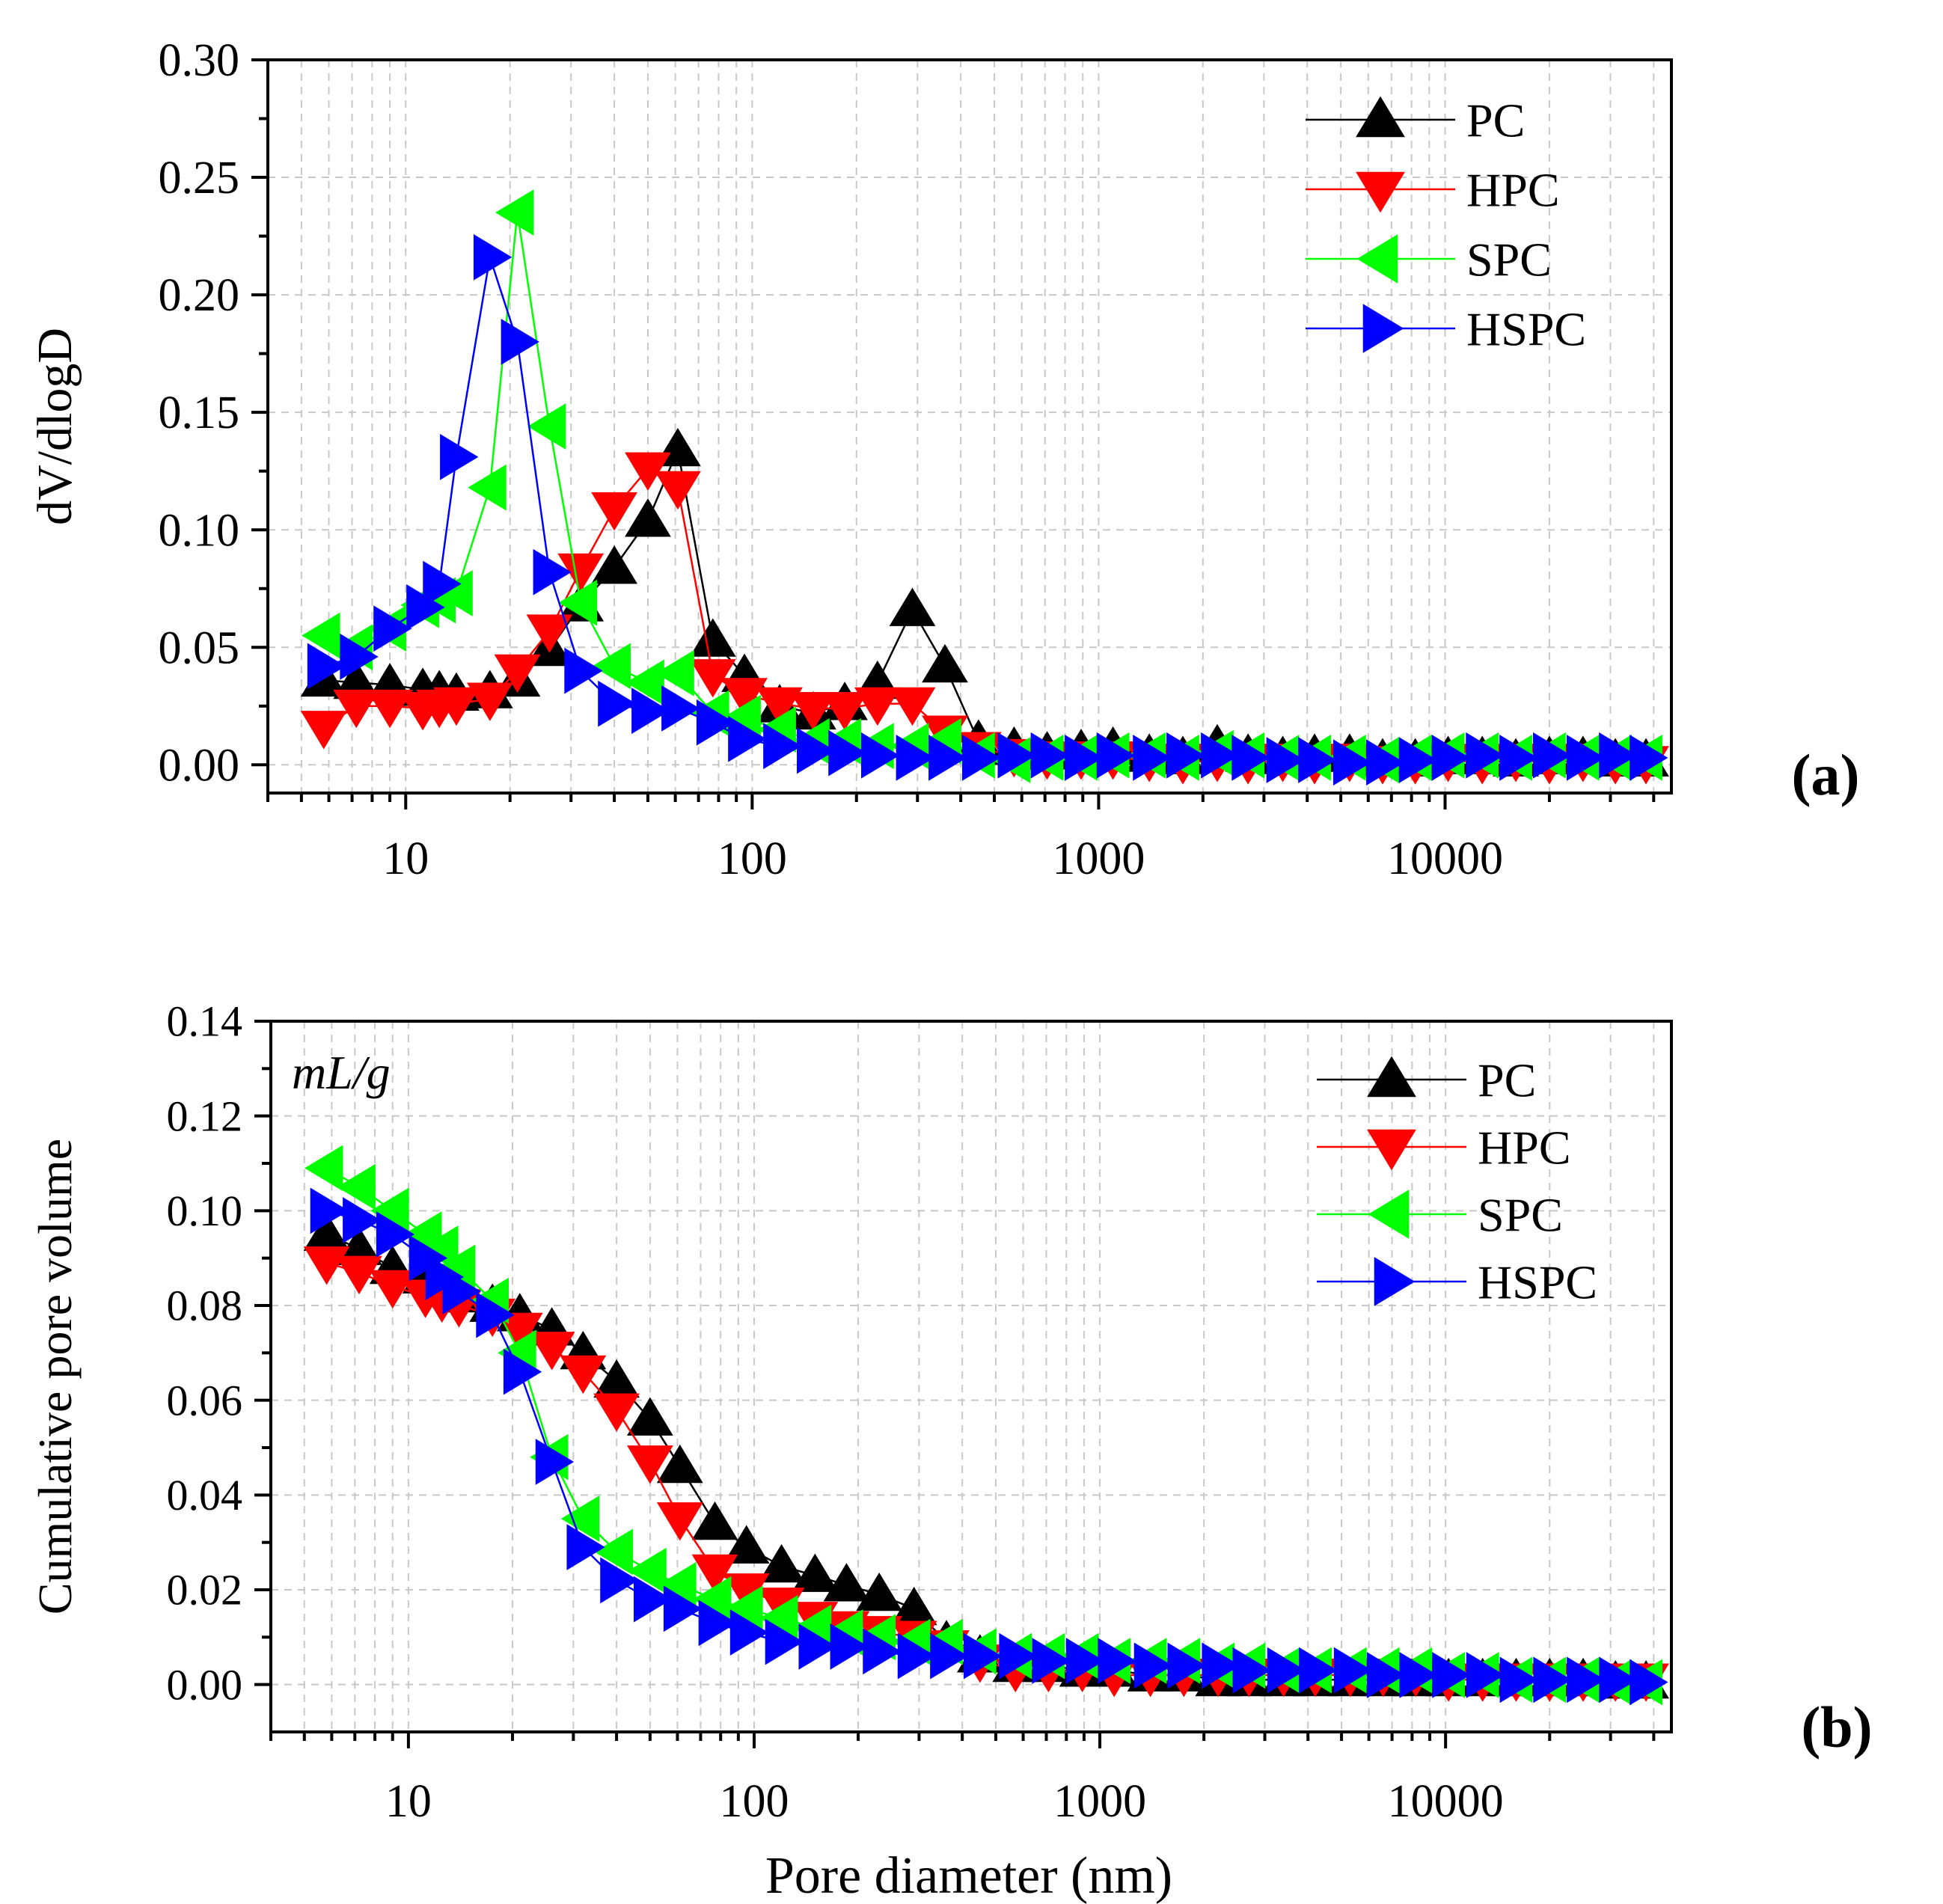 The width and height of the screenshot is (1943, 1904). I want to click on legend-label: HSPC, so click(1537, 1281).